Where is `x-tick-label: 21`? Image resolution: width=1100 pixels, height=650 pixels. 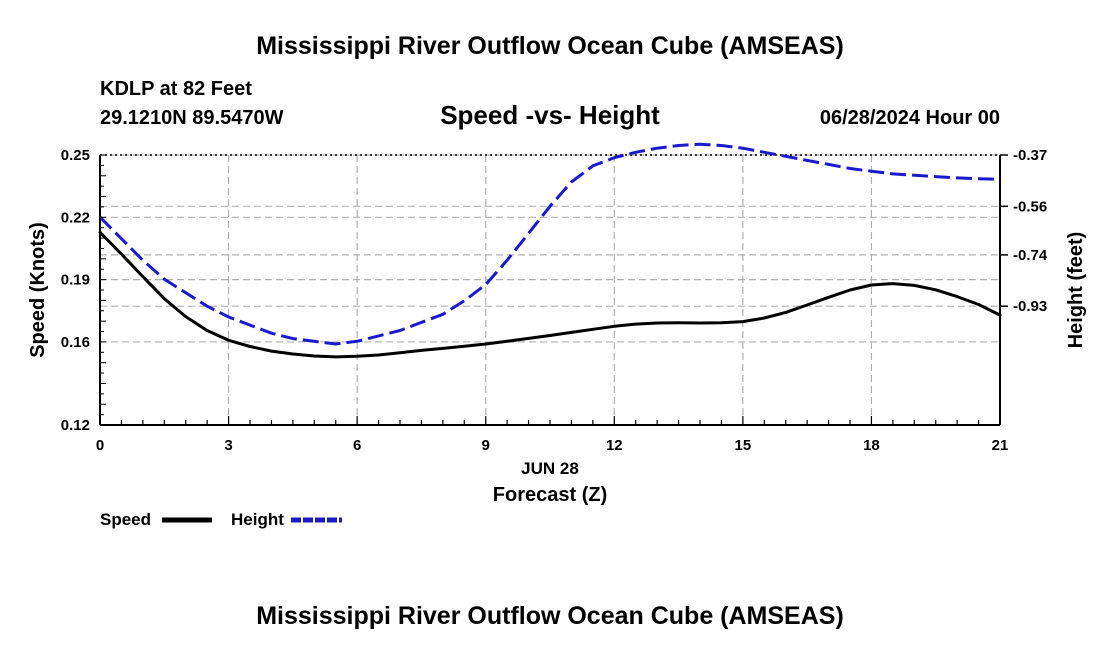 x-tick-label: 21 is located at coordinates (1000, 445).